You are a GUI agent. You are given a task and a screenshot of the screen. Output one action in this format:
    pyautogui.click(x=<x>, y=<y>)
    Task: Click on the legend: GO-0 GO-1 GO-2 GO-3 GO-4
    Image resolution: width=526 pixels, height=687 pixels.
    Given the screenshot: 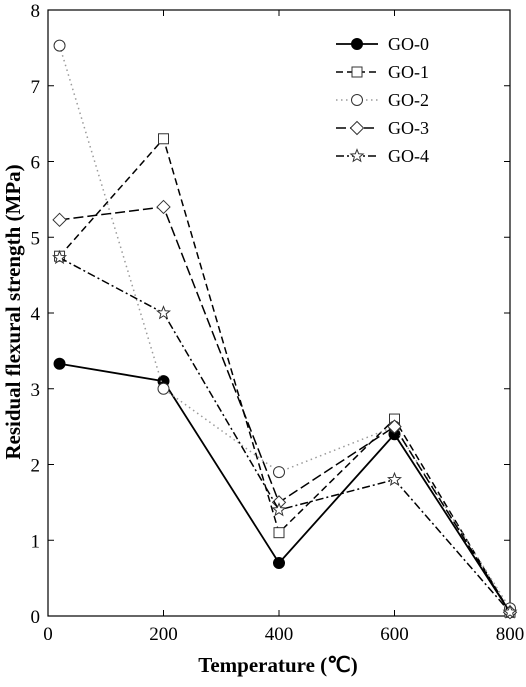 What is the action you would take?
    pyautogui.click(x=382, y=100)
    